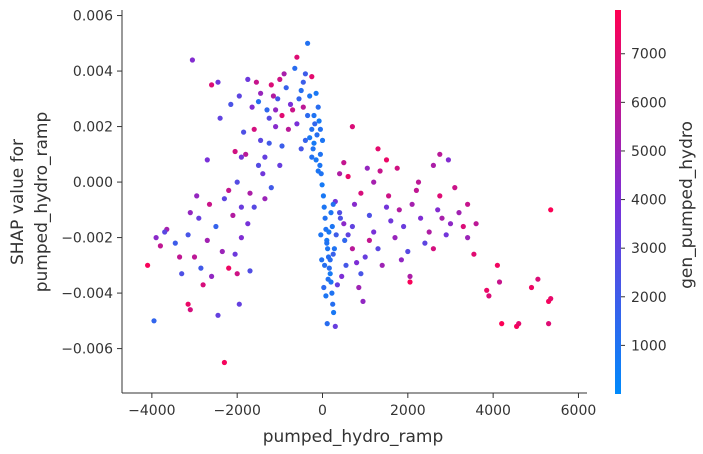 Image resolution: width=703 pixels, height=454 pixels. I want to click on x-tick-label: 2000, so click(408, 411).